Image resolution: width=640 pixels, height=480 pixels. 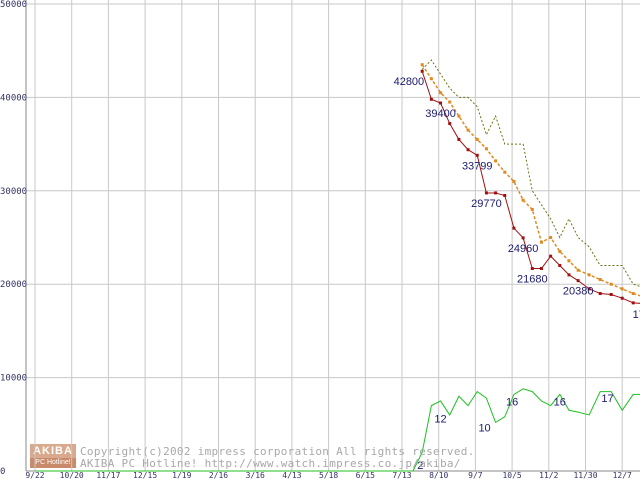 I want to click on x-tick-label: 11/2, so click(x=548, y=475).